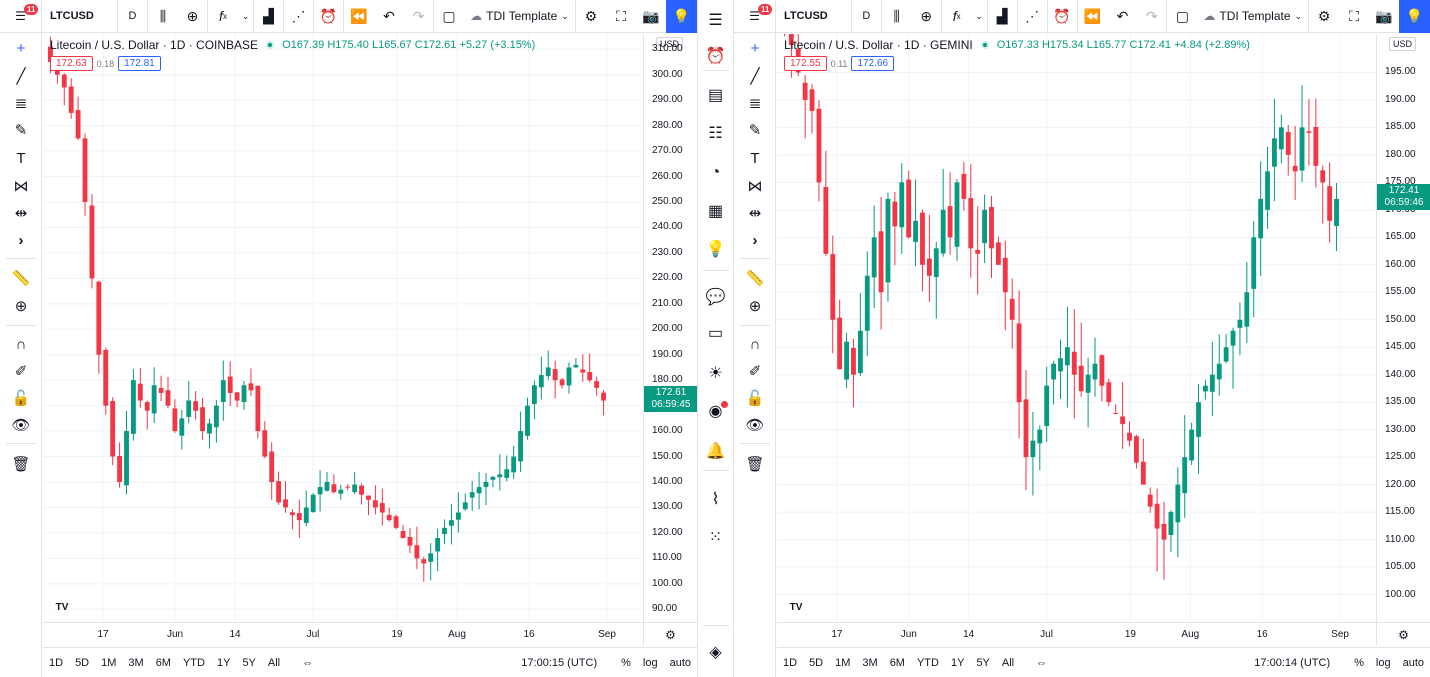 Image resolution: width=1430 pixels, height=677 pixels. Describe the element at coordinates (136, 662) in the screenshot. I see `range-3m: 3M` at that location.